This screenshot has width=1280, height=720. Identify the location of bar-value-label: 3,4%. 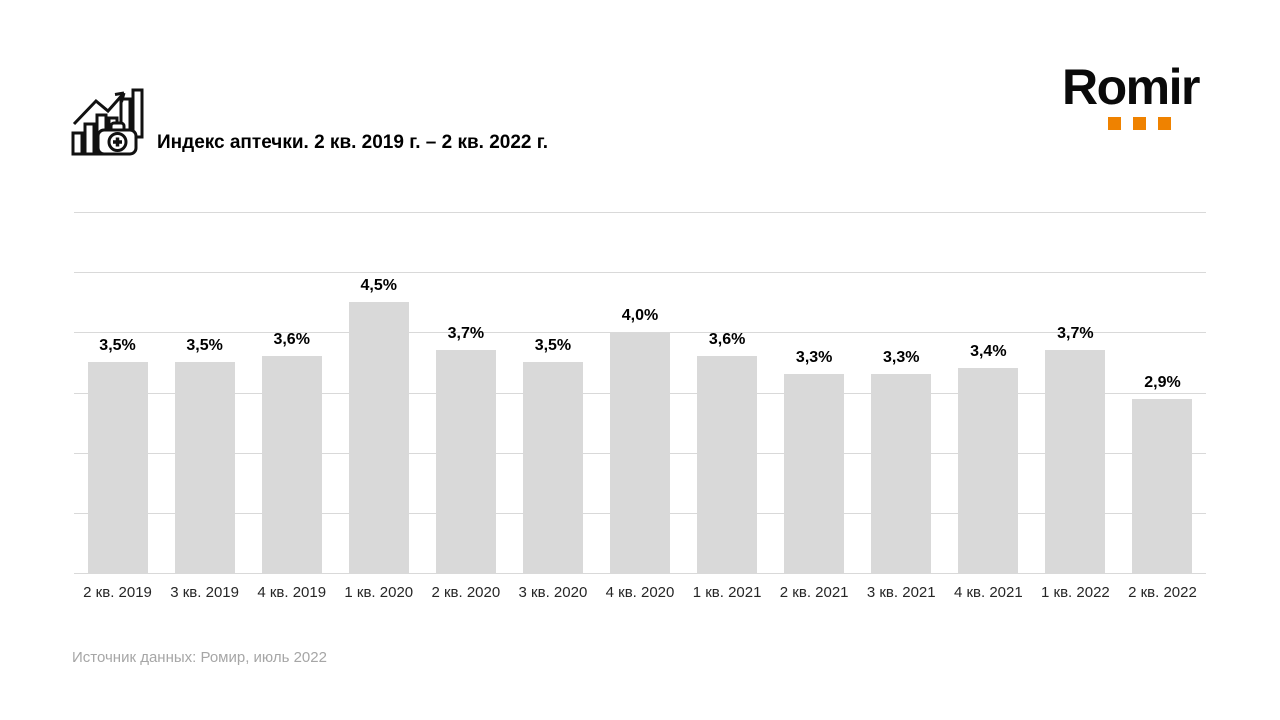
(988, 352).